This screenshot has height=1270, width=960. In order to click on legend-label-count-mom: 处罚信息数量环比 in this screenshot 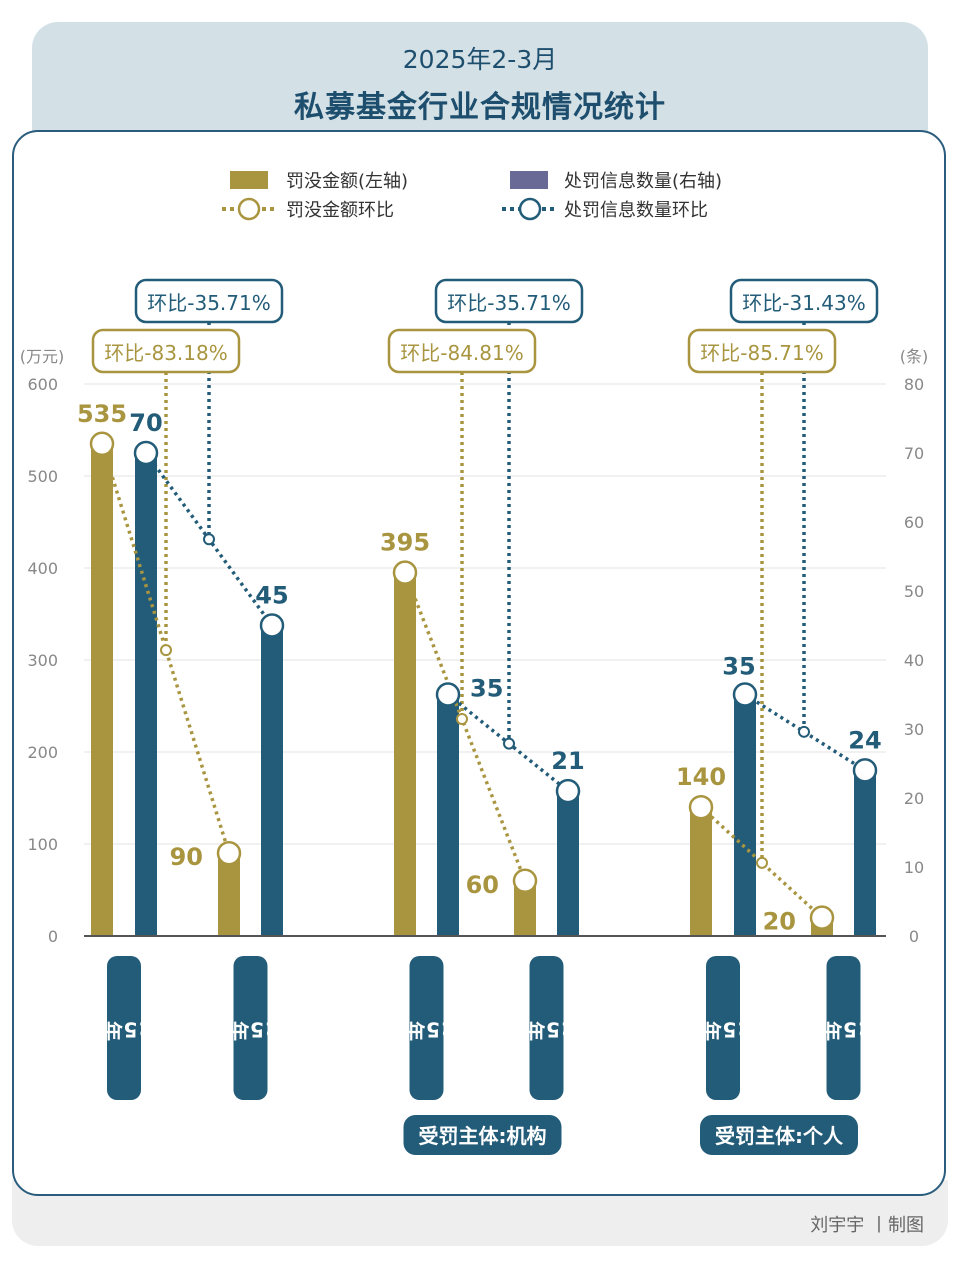, I will do `click(636, 210)`.